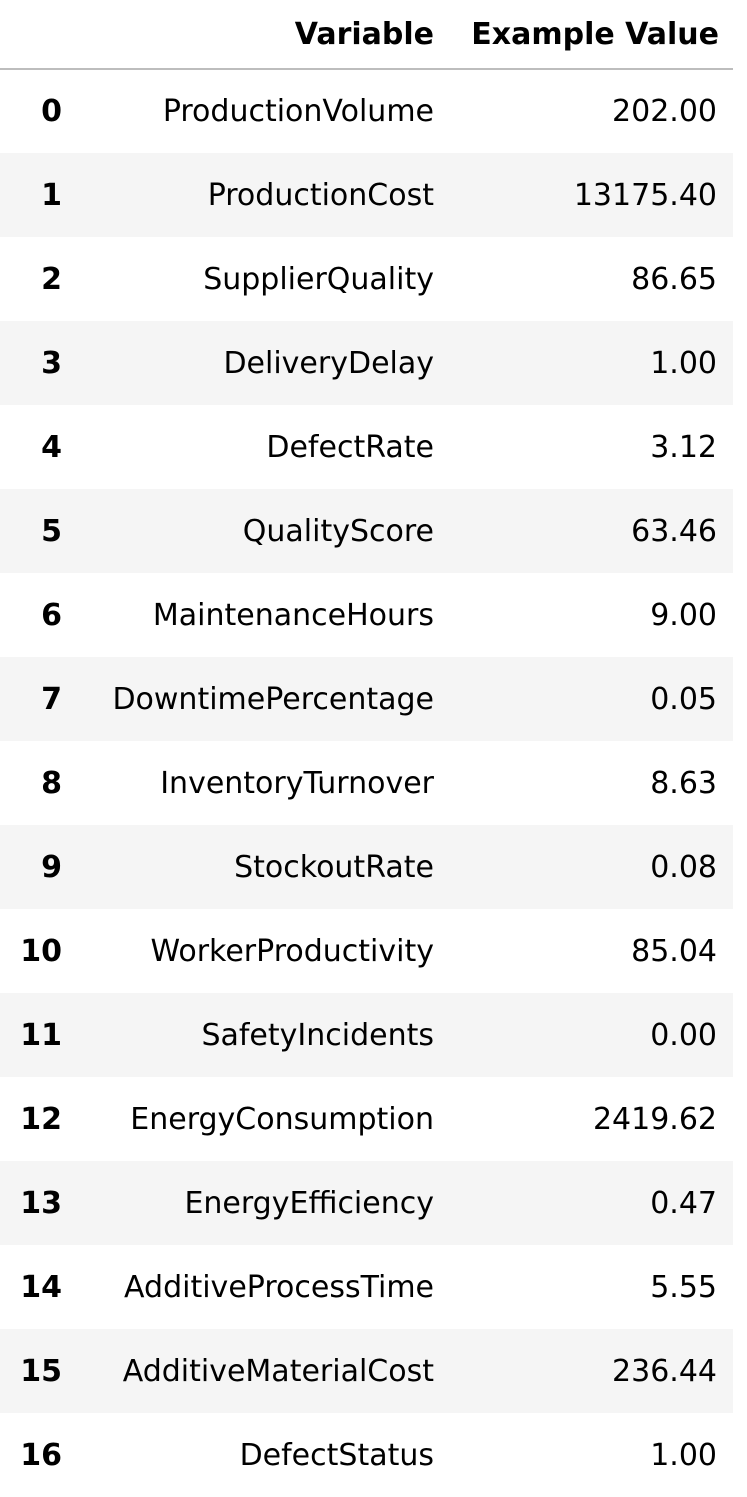 The image size is (747, 1497). What do you see at coordinates (41, 1035) in the screenshot?
I see `row-index: 11` at bounding box center [41, 1035].